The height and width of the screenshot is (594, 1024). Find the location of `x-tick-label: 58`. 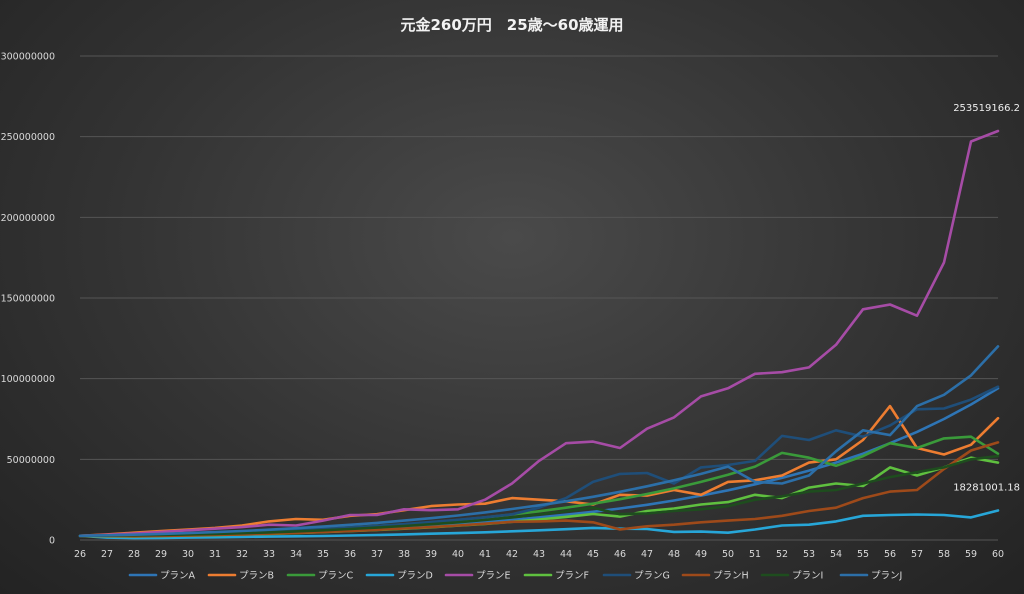

x-tick-label: 58 is located at coordinates (944, 554).